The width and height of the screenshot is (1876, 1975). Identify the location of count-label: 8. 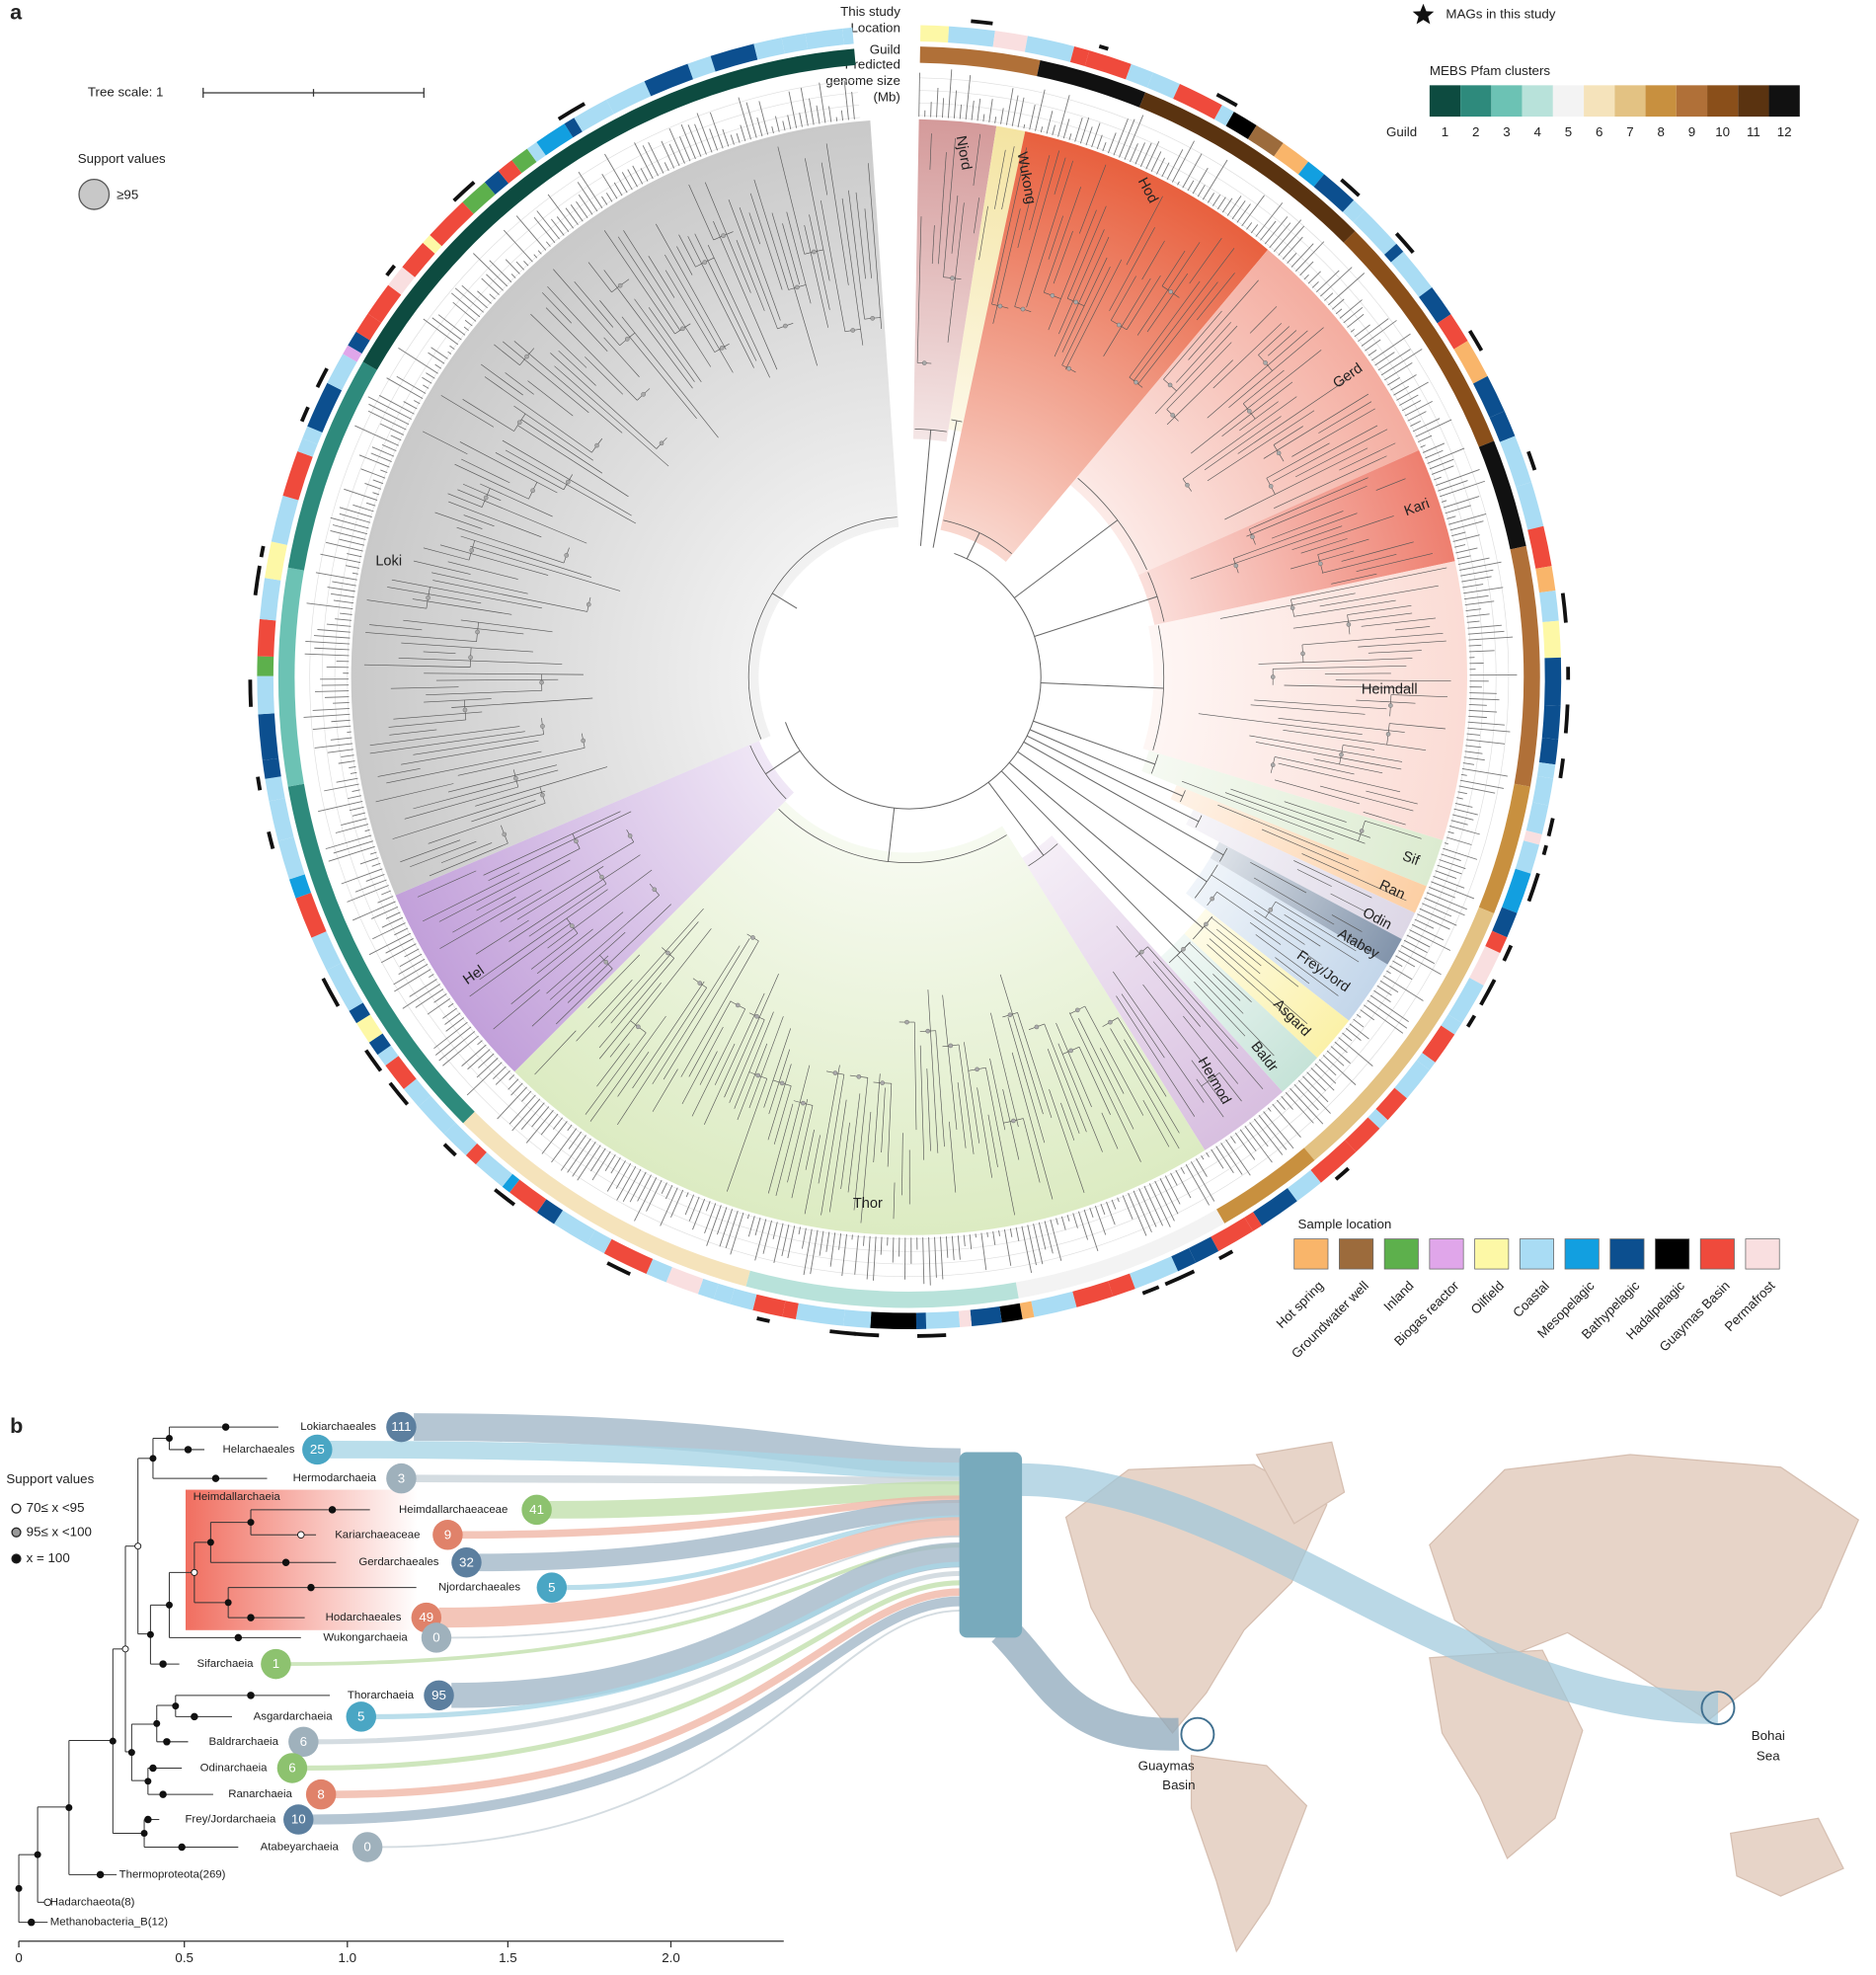
(321, 1794).